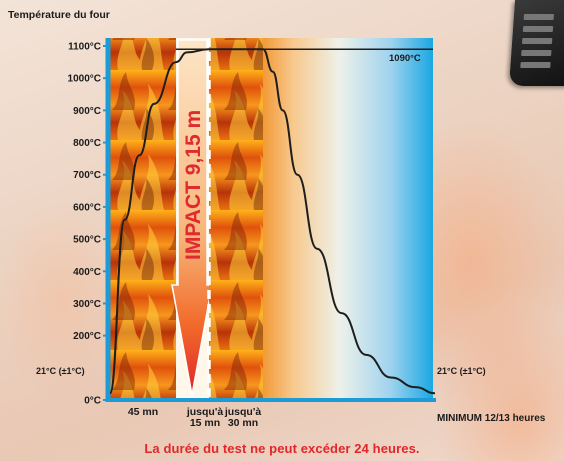  Describe the element at coordinates (84, 79) in the screenshot. I see `y-tick-label: 1000°C` at that location.